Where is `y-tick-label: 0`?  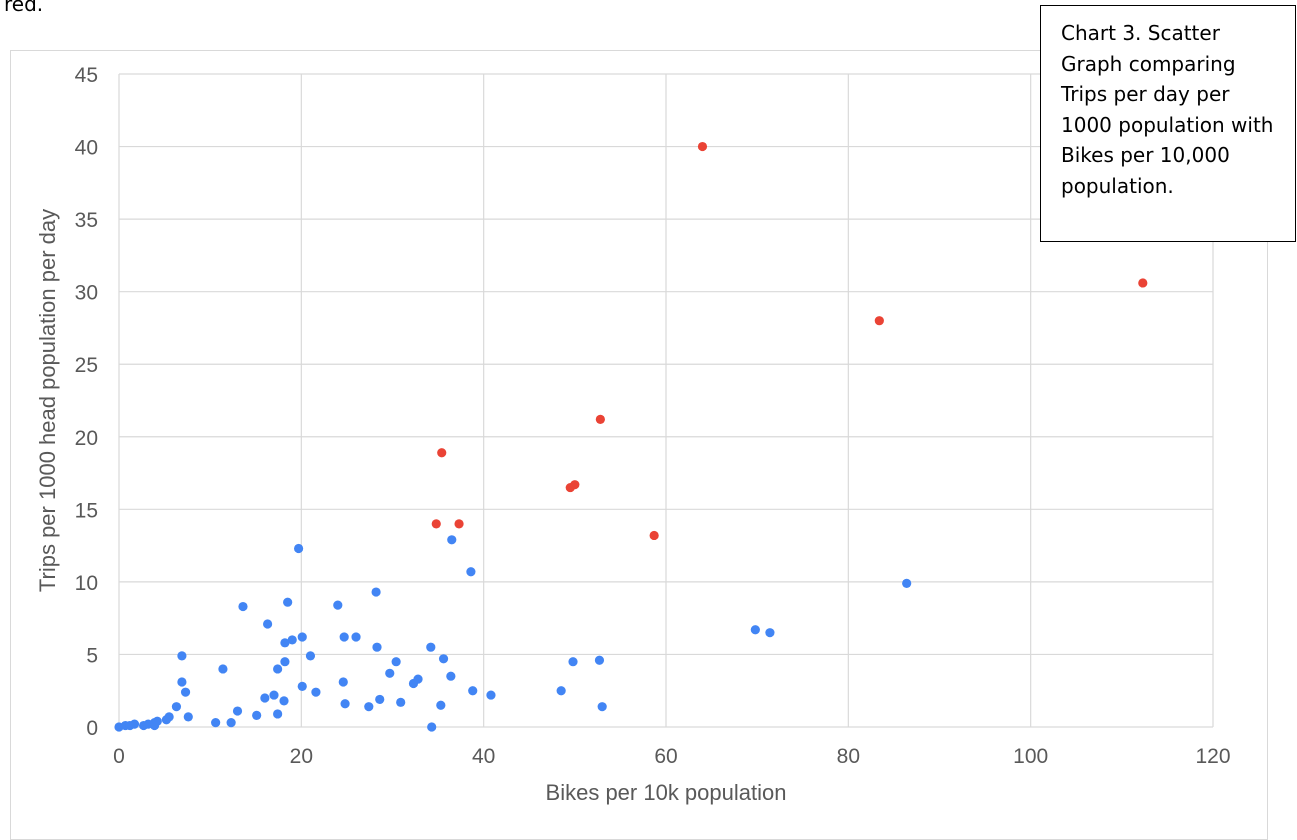
y-tick-label: 0 is located at coordinates (92, 728).